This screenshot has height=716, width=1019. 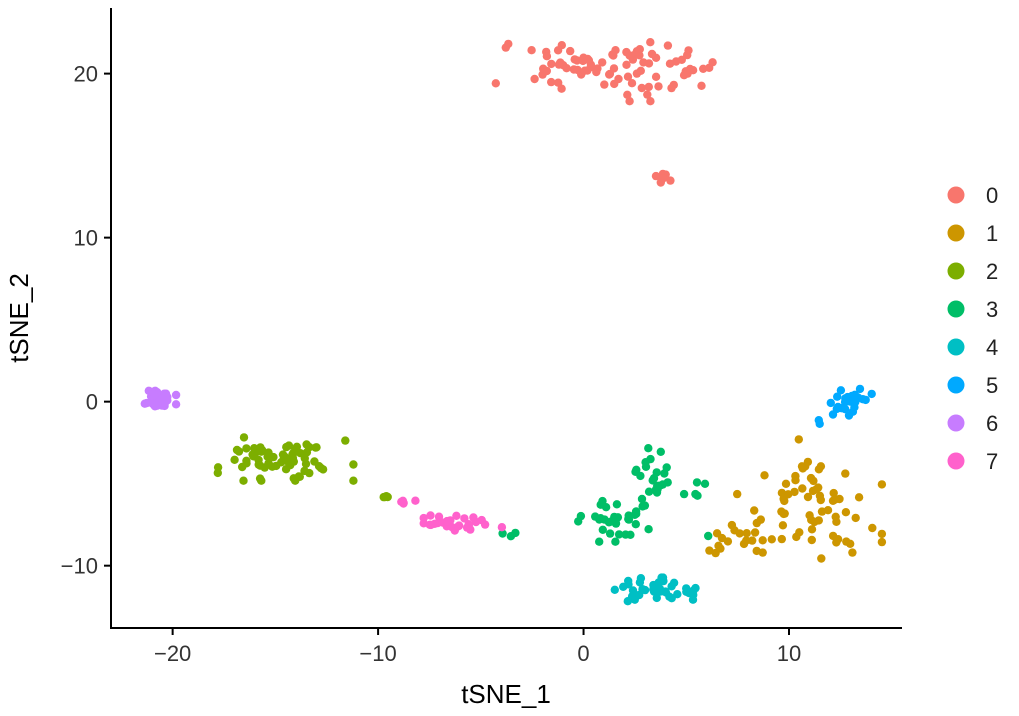 What do you see at coordinates (377, 653) in the screenshot?
I see `x-tick-label: −10` at bounding box center [377, 653].